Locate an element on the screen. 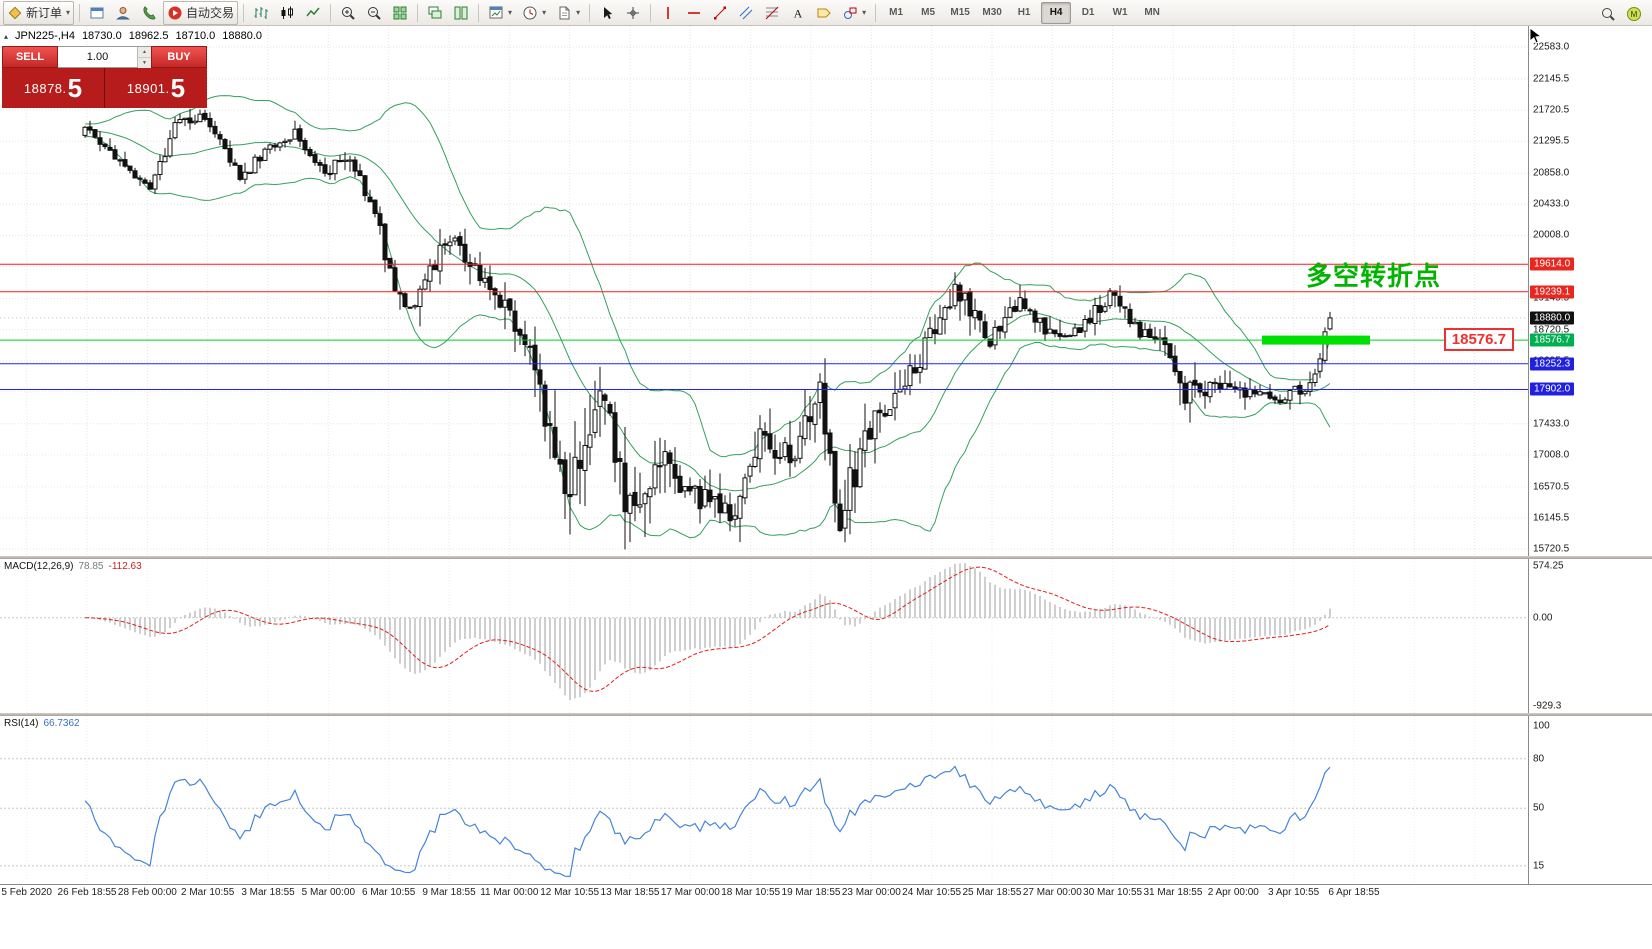 This screenshot has width=1652, height=949. volume-input: 1.00 ▲ ▼ is located at coordinates (104, 57).